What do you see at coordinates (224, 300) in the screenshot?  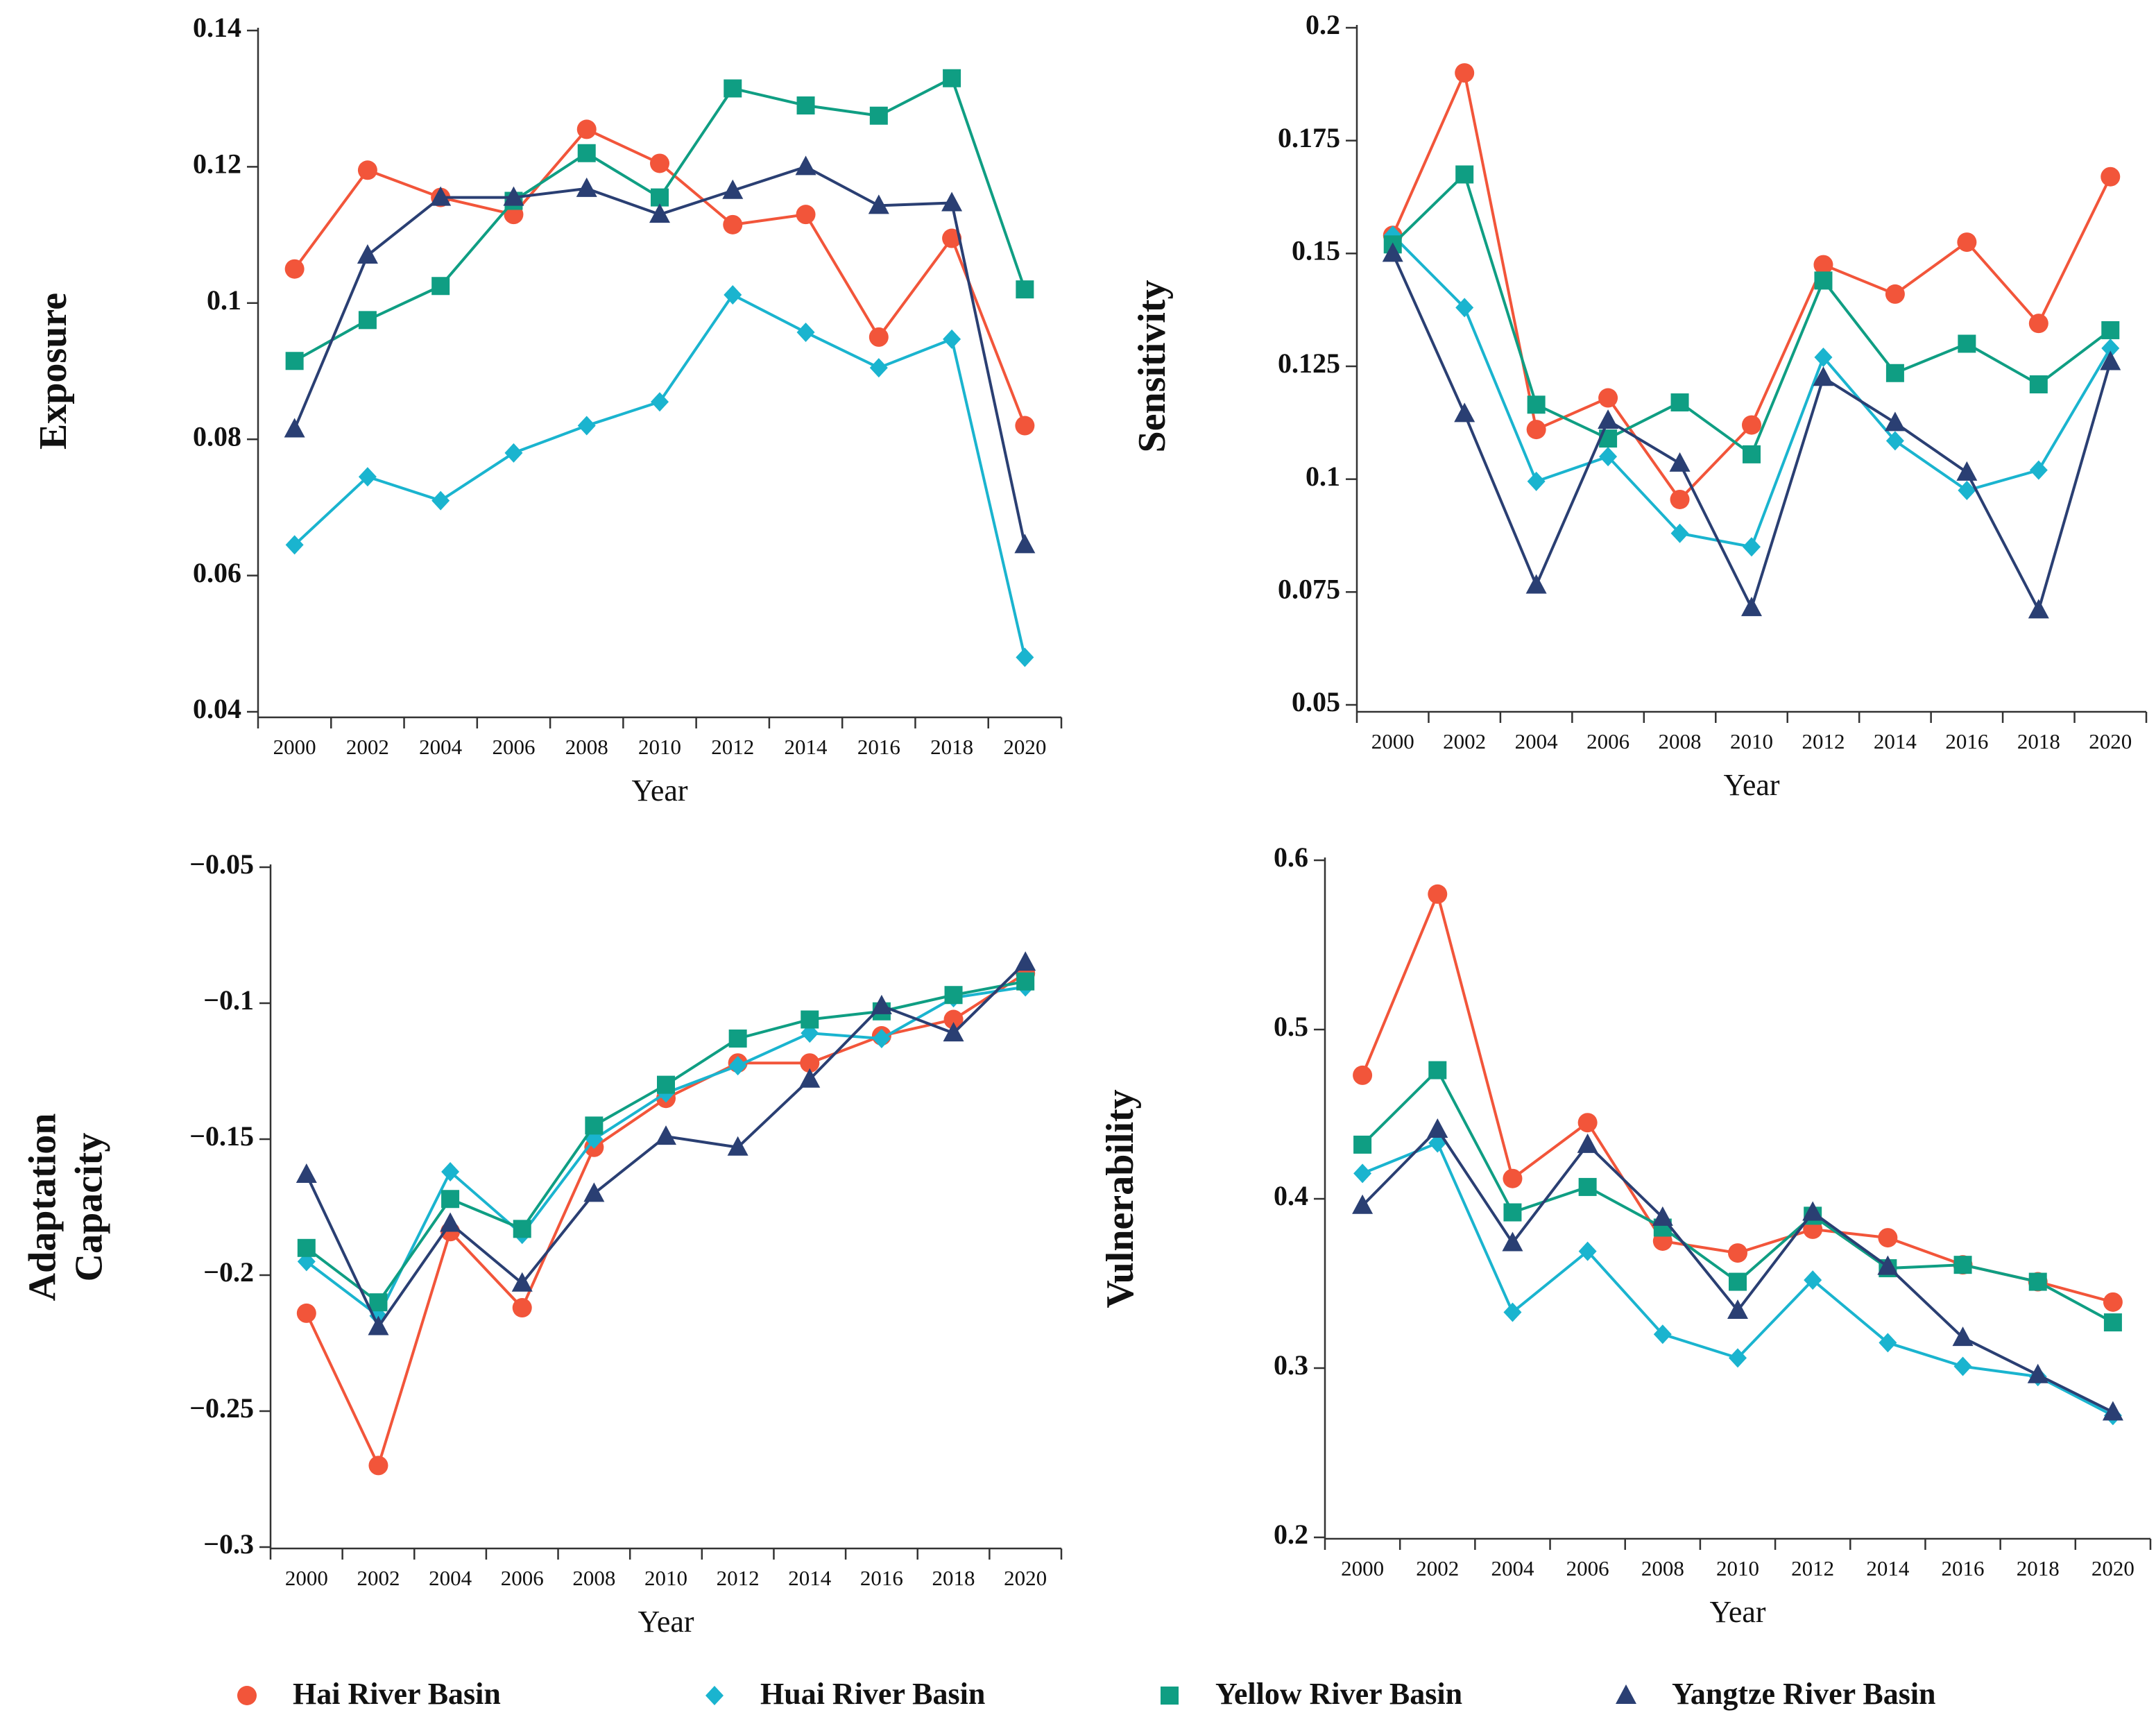 I see `y-tick-label: 0.1` at bounding box center [224, 300].